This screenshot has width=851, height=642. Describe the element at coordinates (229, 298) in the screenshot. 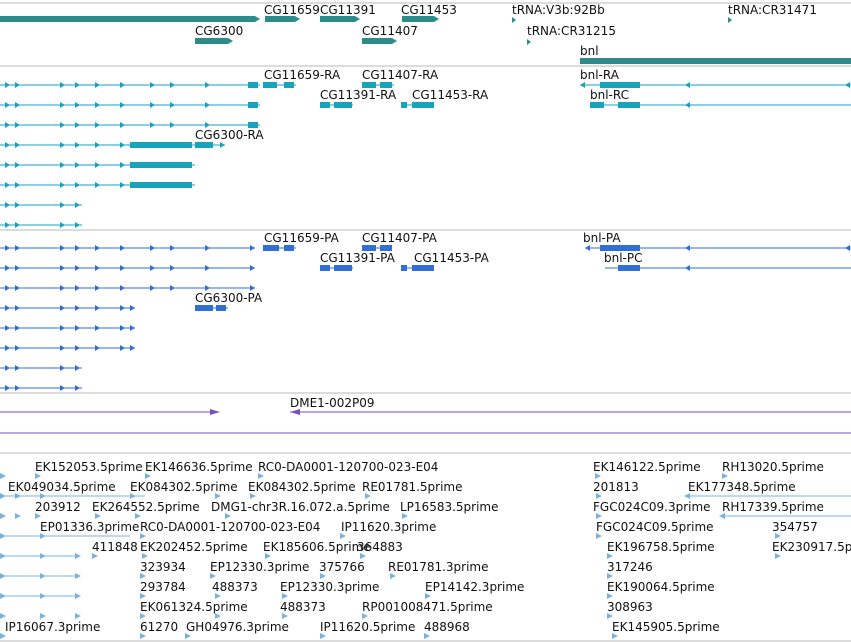

I see `protein-label: CG6300-PA` at that location.